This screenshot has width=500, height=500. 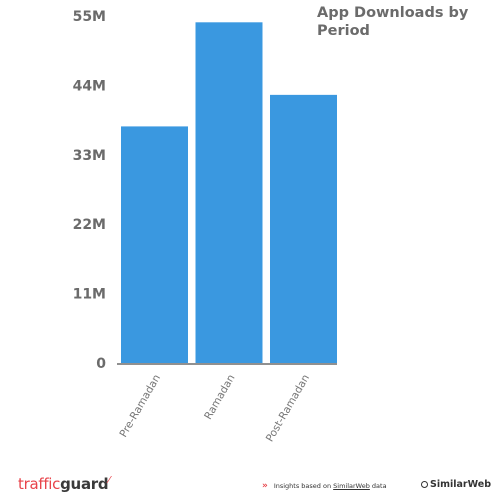 I want to click on insights-note: » Insights based on SimilarWeb data, so click(x=324, y=486).